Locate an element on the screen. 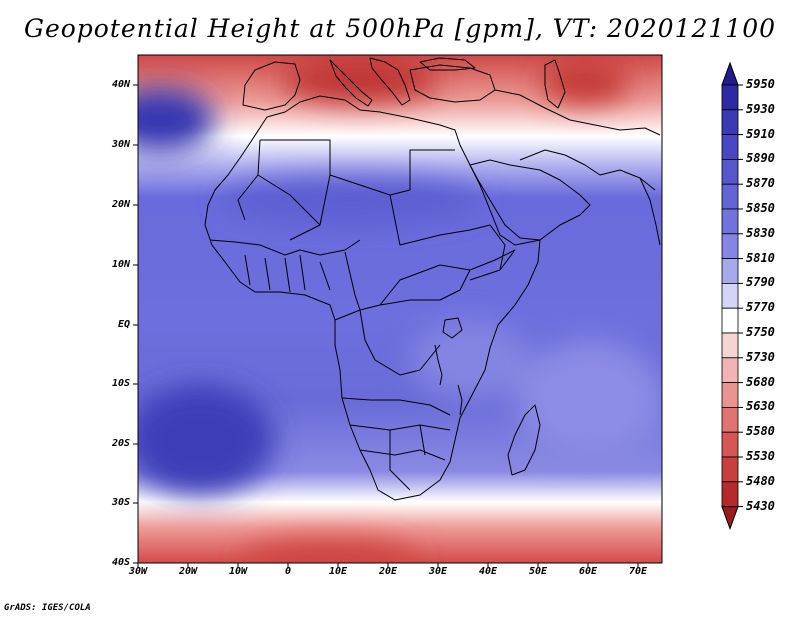  lat-label-20s: 20S is located at coordinates (120, 443).